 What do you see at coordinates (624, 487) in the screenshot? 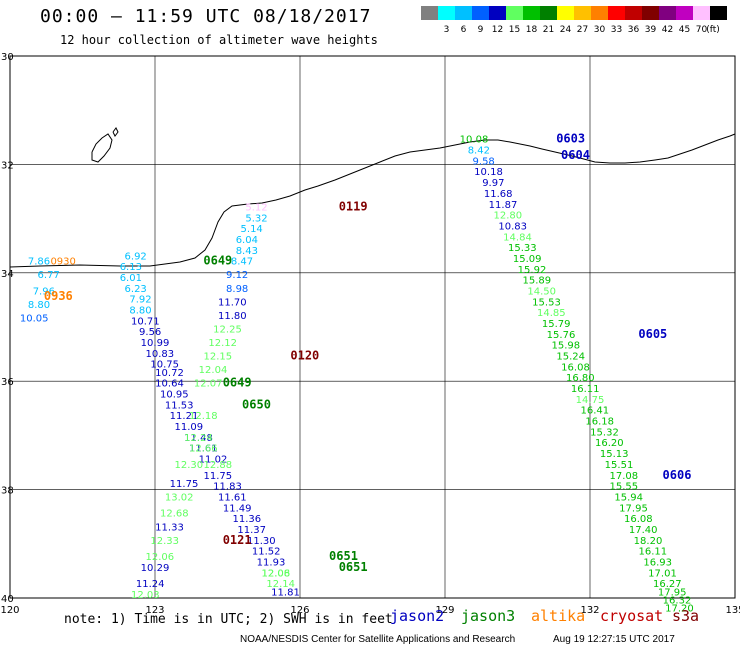
I see `wave-height-value: 15.55` at bounding box center [624, 487].